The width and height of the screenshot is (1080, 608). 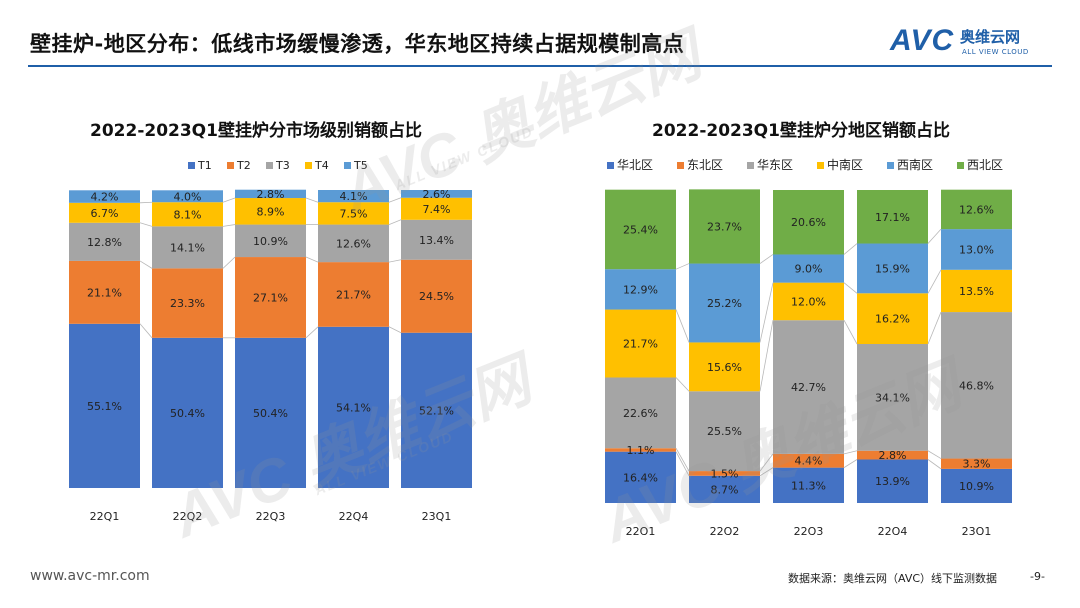 What do you see at coordinates (893, 530) in the screenshot?
I see `x-tick-label-22Q4: 22Q4` at bounding box center [893, 530].